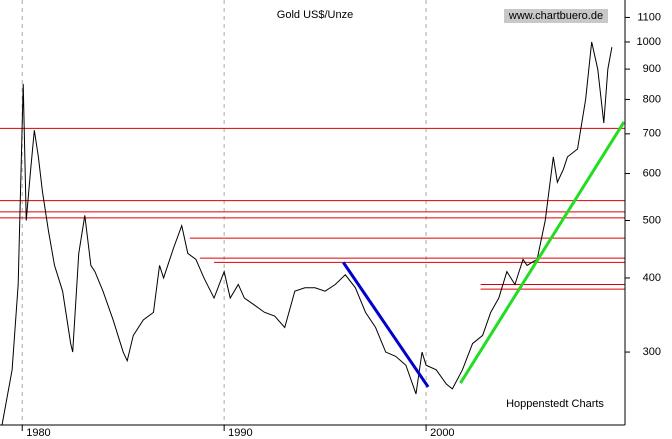 The image size is (672, 439). I want to click on x-tick-label: 2000, so click(442, 433).